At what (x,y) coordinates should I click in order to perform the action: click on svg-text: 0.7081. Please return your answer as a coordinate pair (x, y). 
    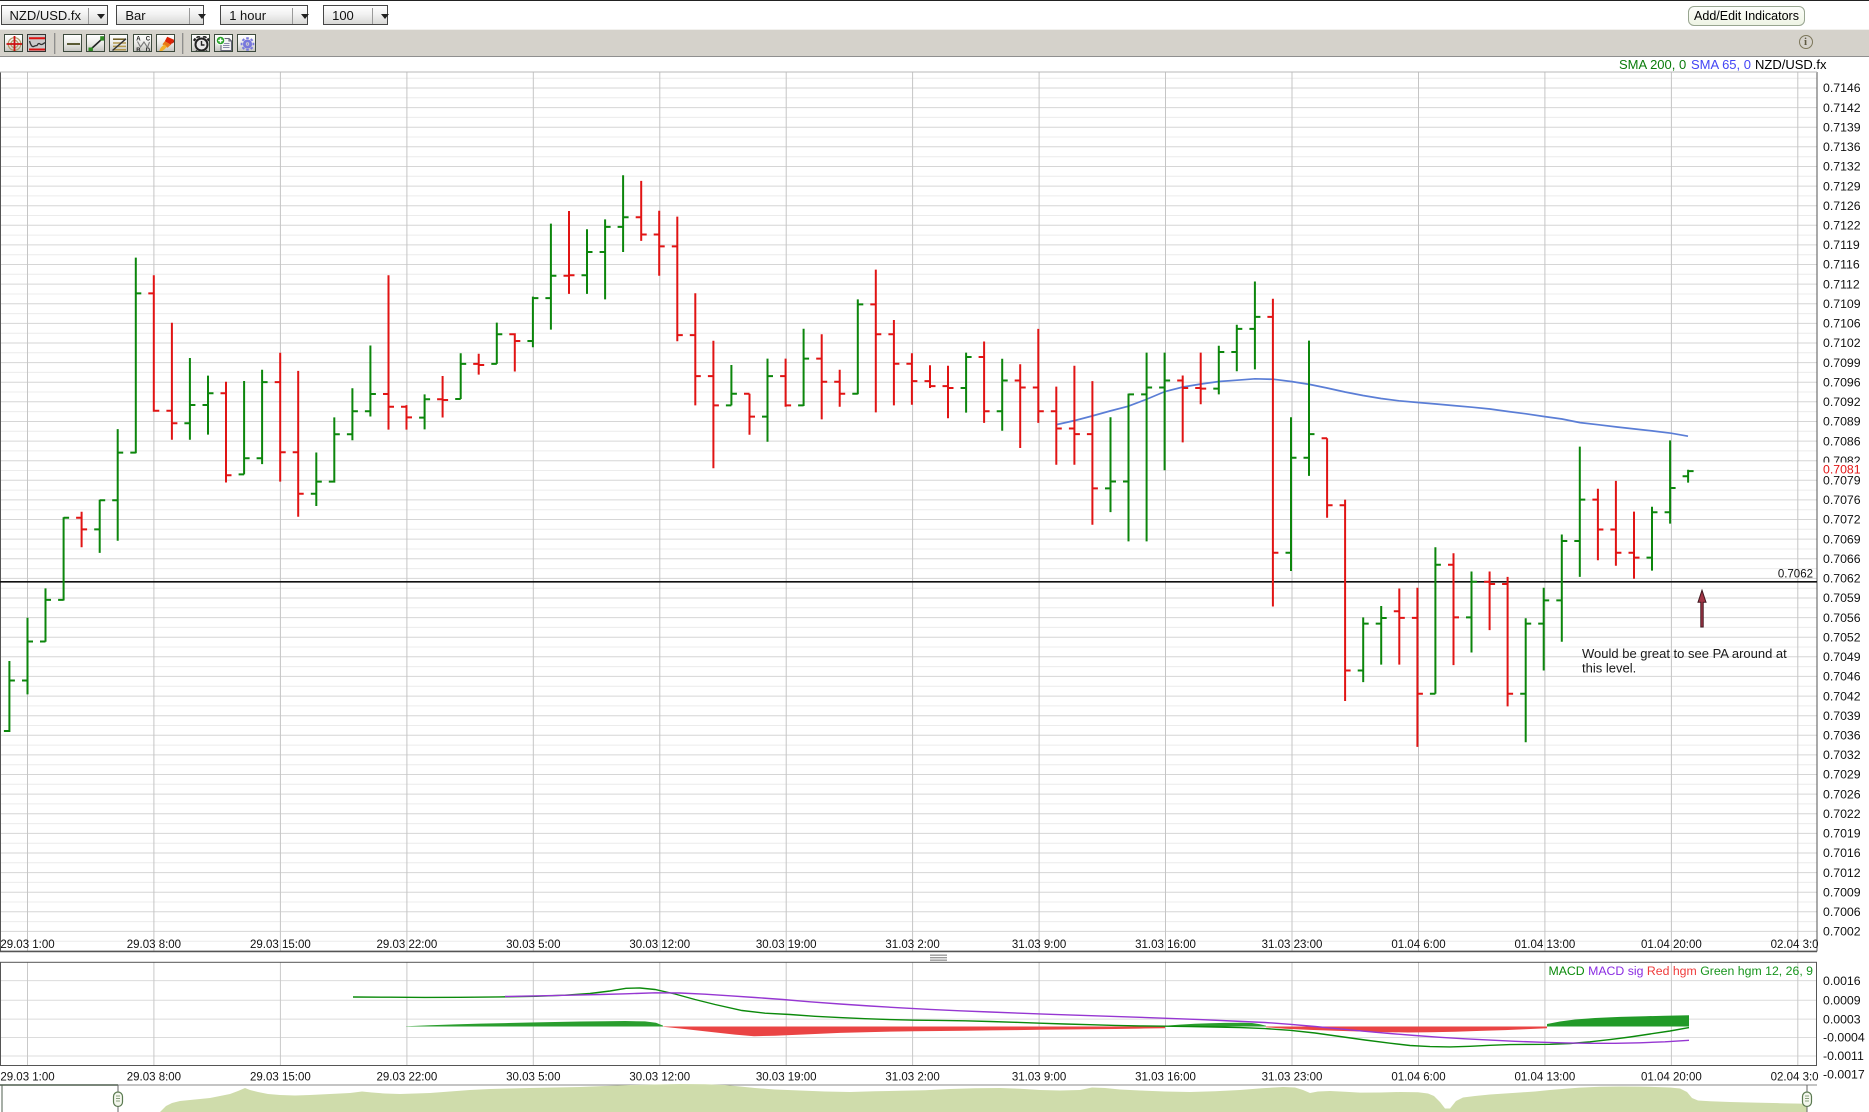
    Looking at the image, I should click on (1842, 470).